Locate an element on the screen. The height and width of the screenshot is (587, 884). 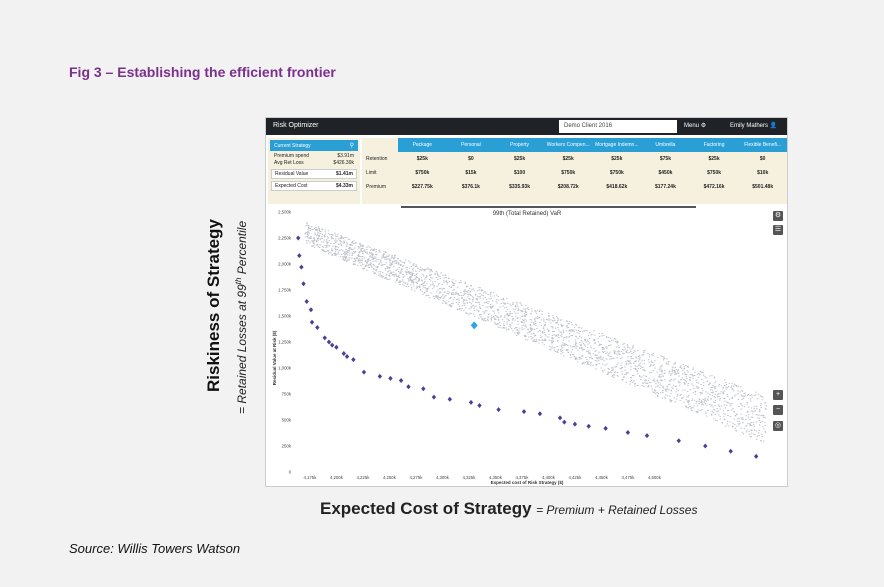
table-cell: $450k is located at coordinates (665, 173).